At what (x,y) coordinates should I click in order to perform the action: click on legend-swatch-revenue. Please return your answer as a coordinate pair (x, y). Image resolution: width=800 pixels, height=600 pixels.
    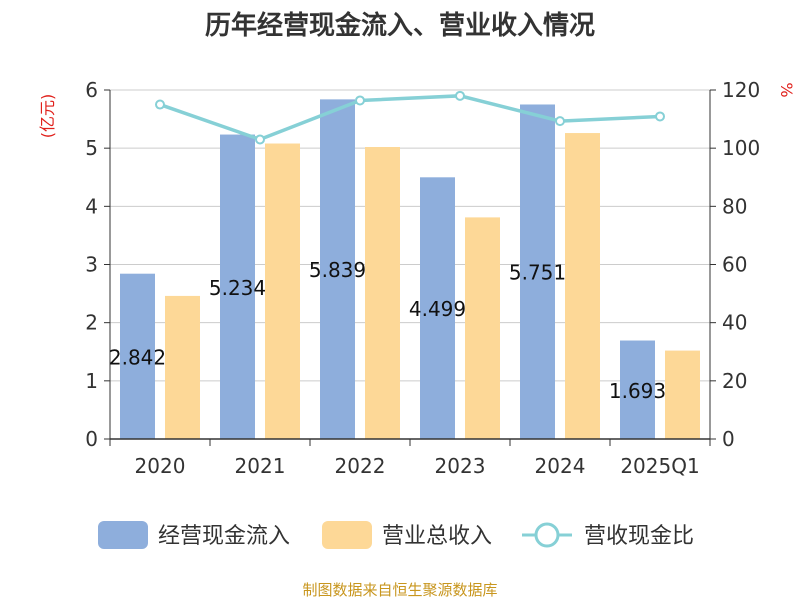
    Looking at the image, I should click on (347, 535).